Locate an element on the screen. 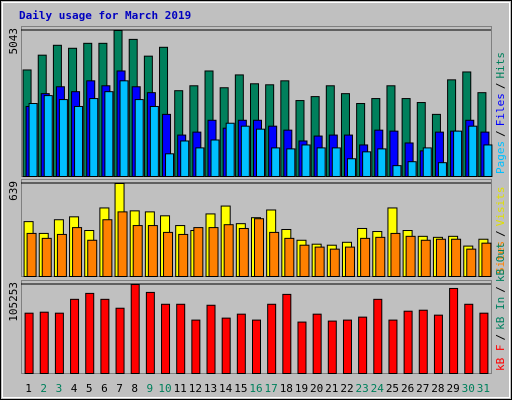 Image resolution: width=512 pixels, height=400 pixels. x-tick-label: 17 is located at coordinates (271, 388).